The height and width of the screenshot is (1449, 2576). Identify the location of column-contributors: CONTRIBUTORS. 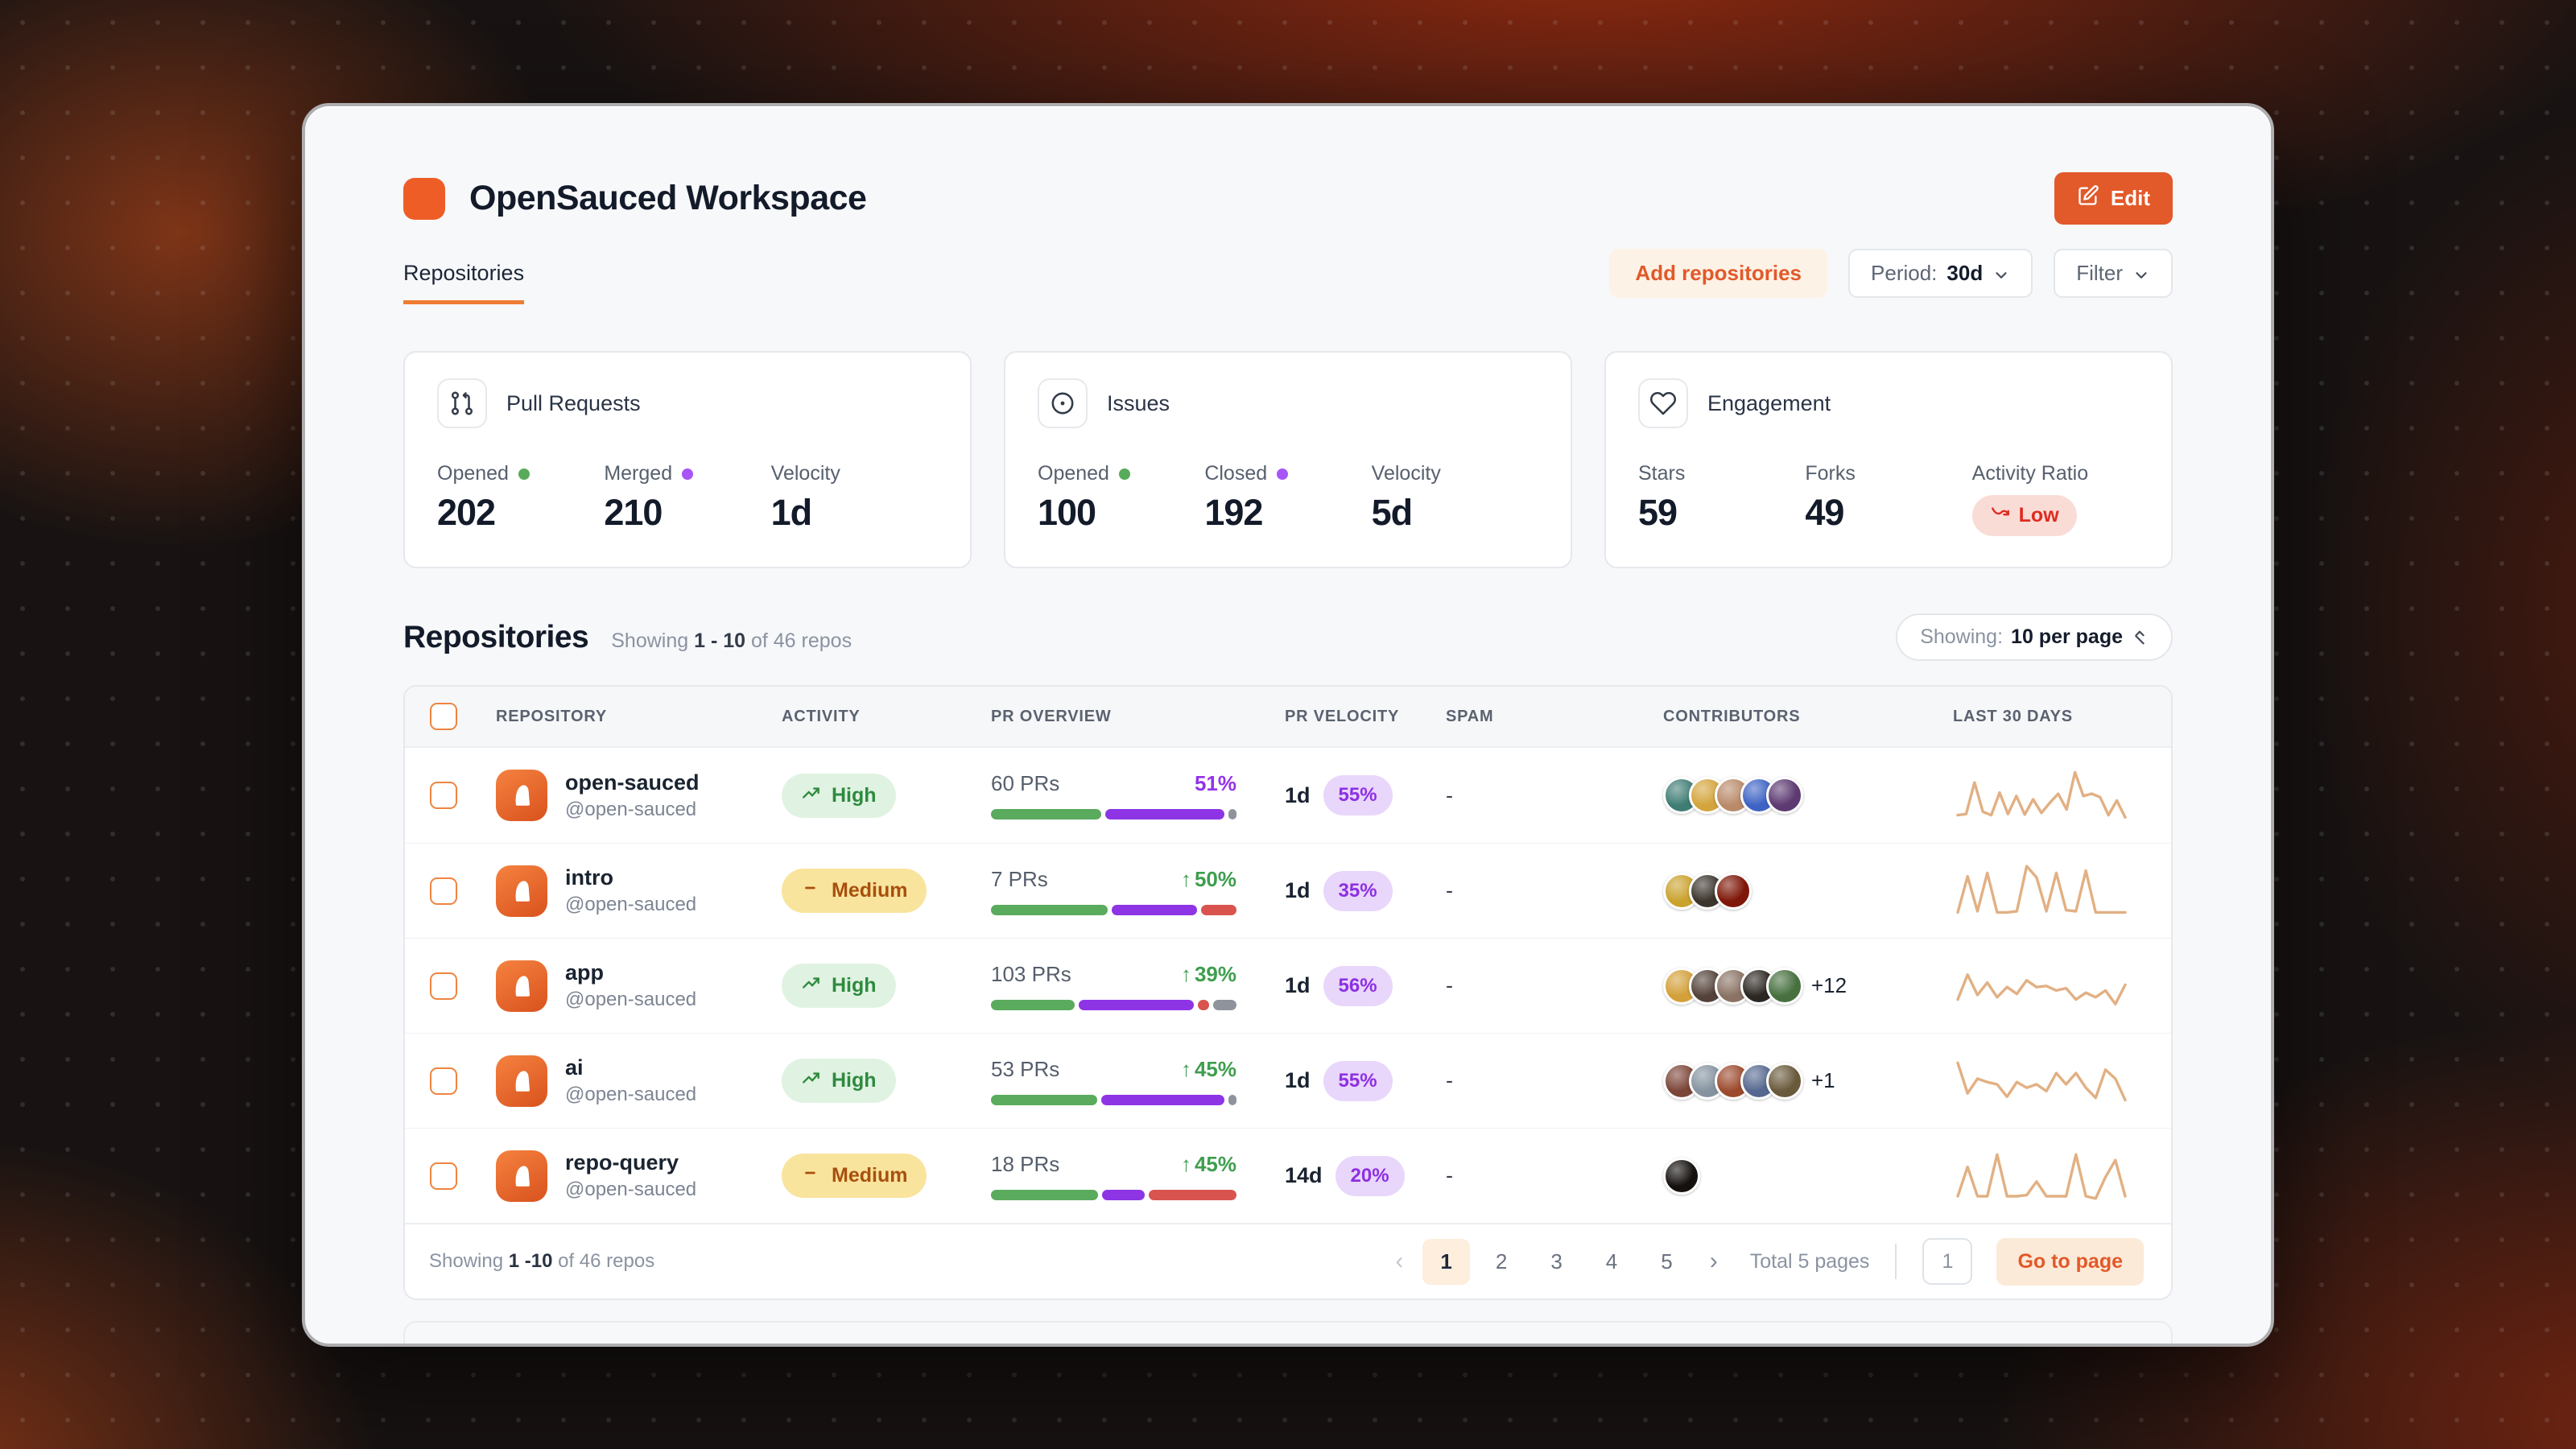
(1732, 716).